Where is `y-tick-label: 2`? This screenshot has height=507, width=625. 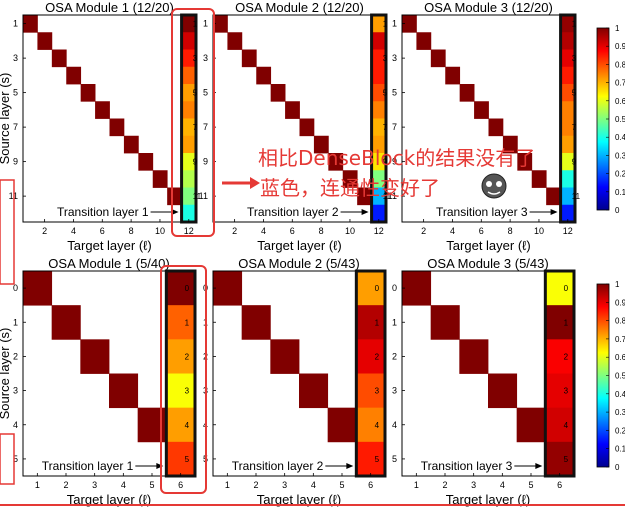 y-tick-label: 2 is located at coordinates (15, 356).